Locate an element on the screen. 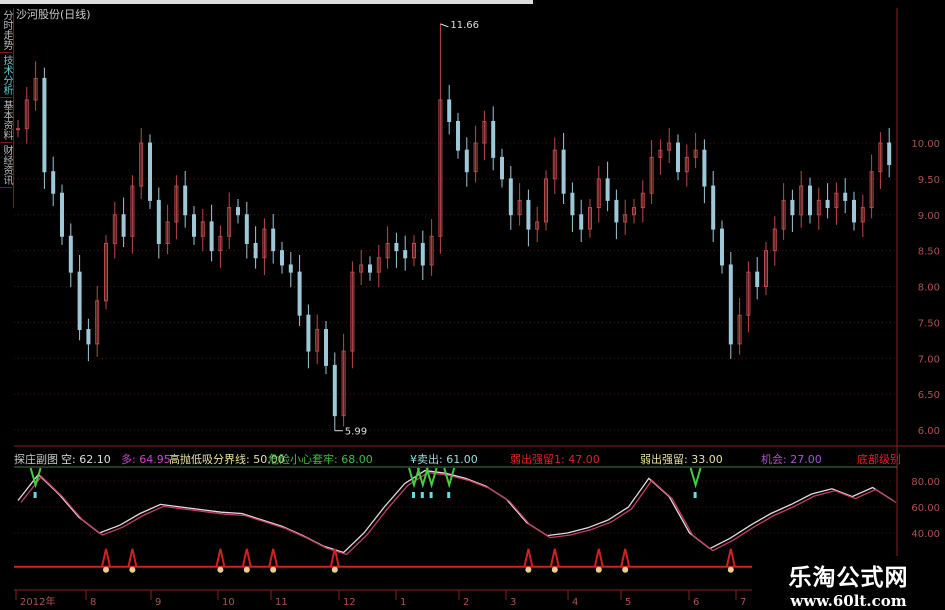 The height and width of the screenshot is (610, 945). tab-intraday: 分时走势 is located at coordinates (6, 30).